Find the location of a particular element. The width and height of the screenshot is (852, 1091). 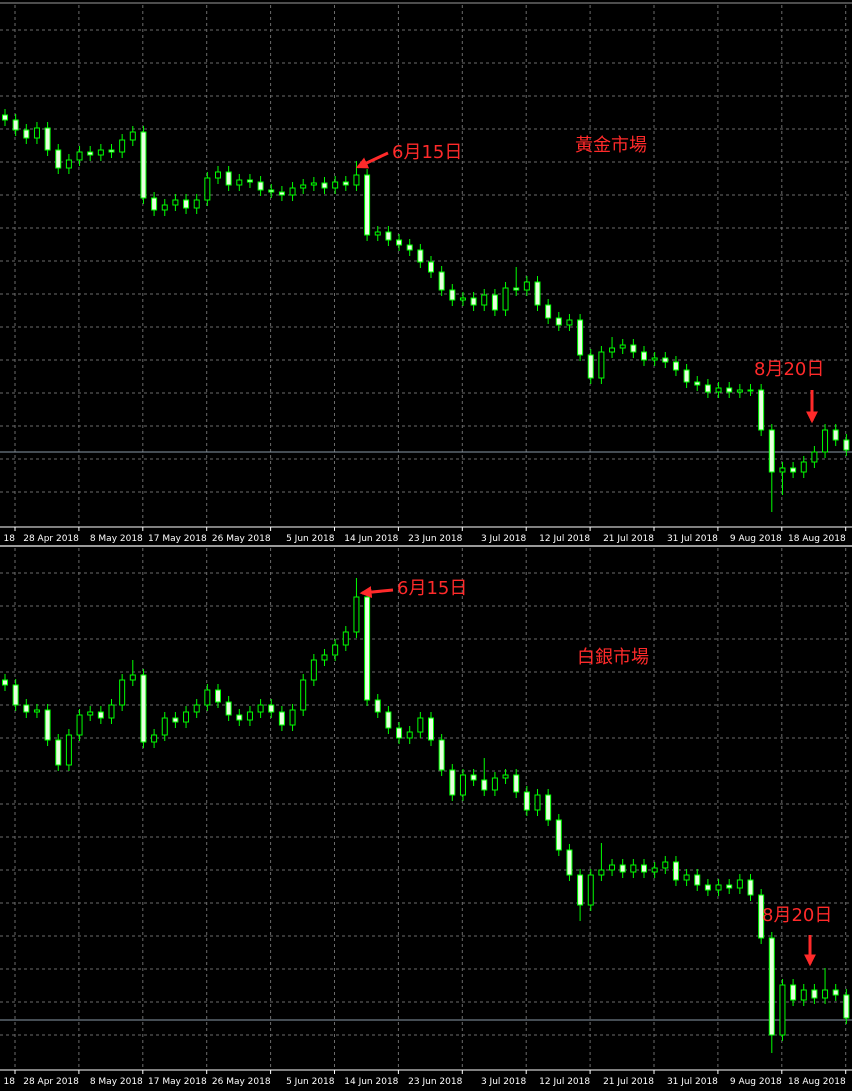

x-tick-label: 14 Jun 2018 is located at coordinates (371, 1082).